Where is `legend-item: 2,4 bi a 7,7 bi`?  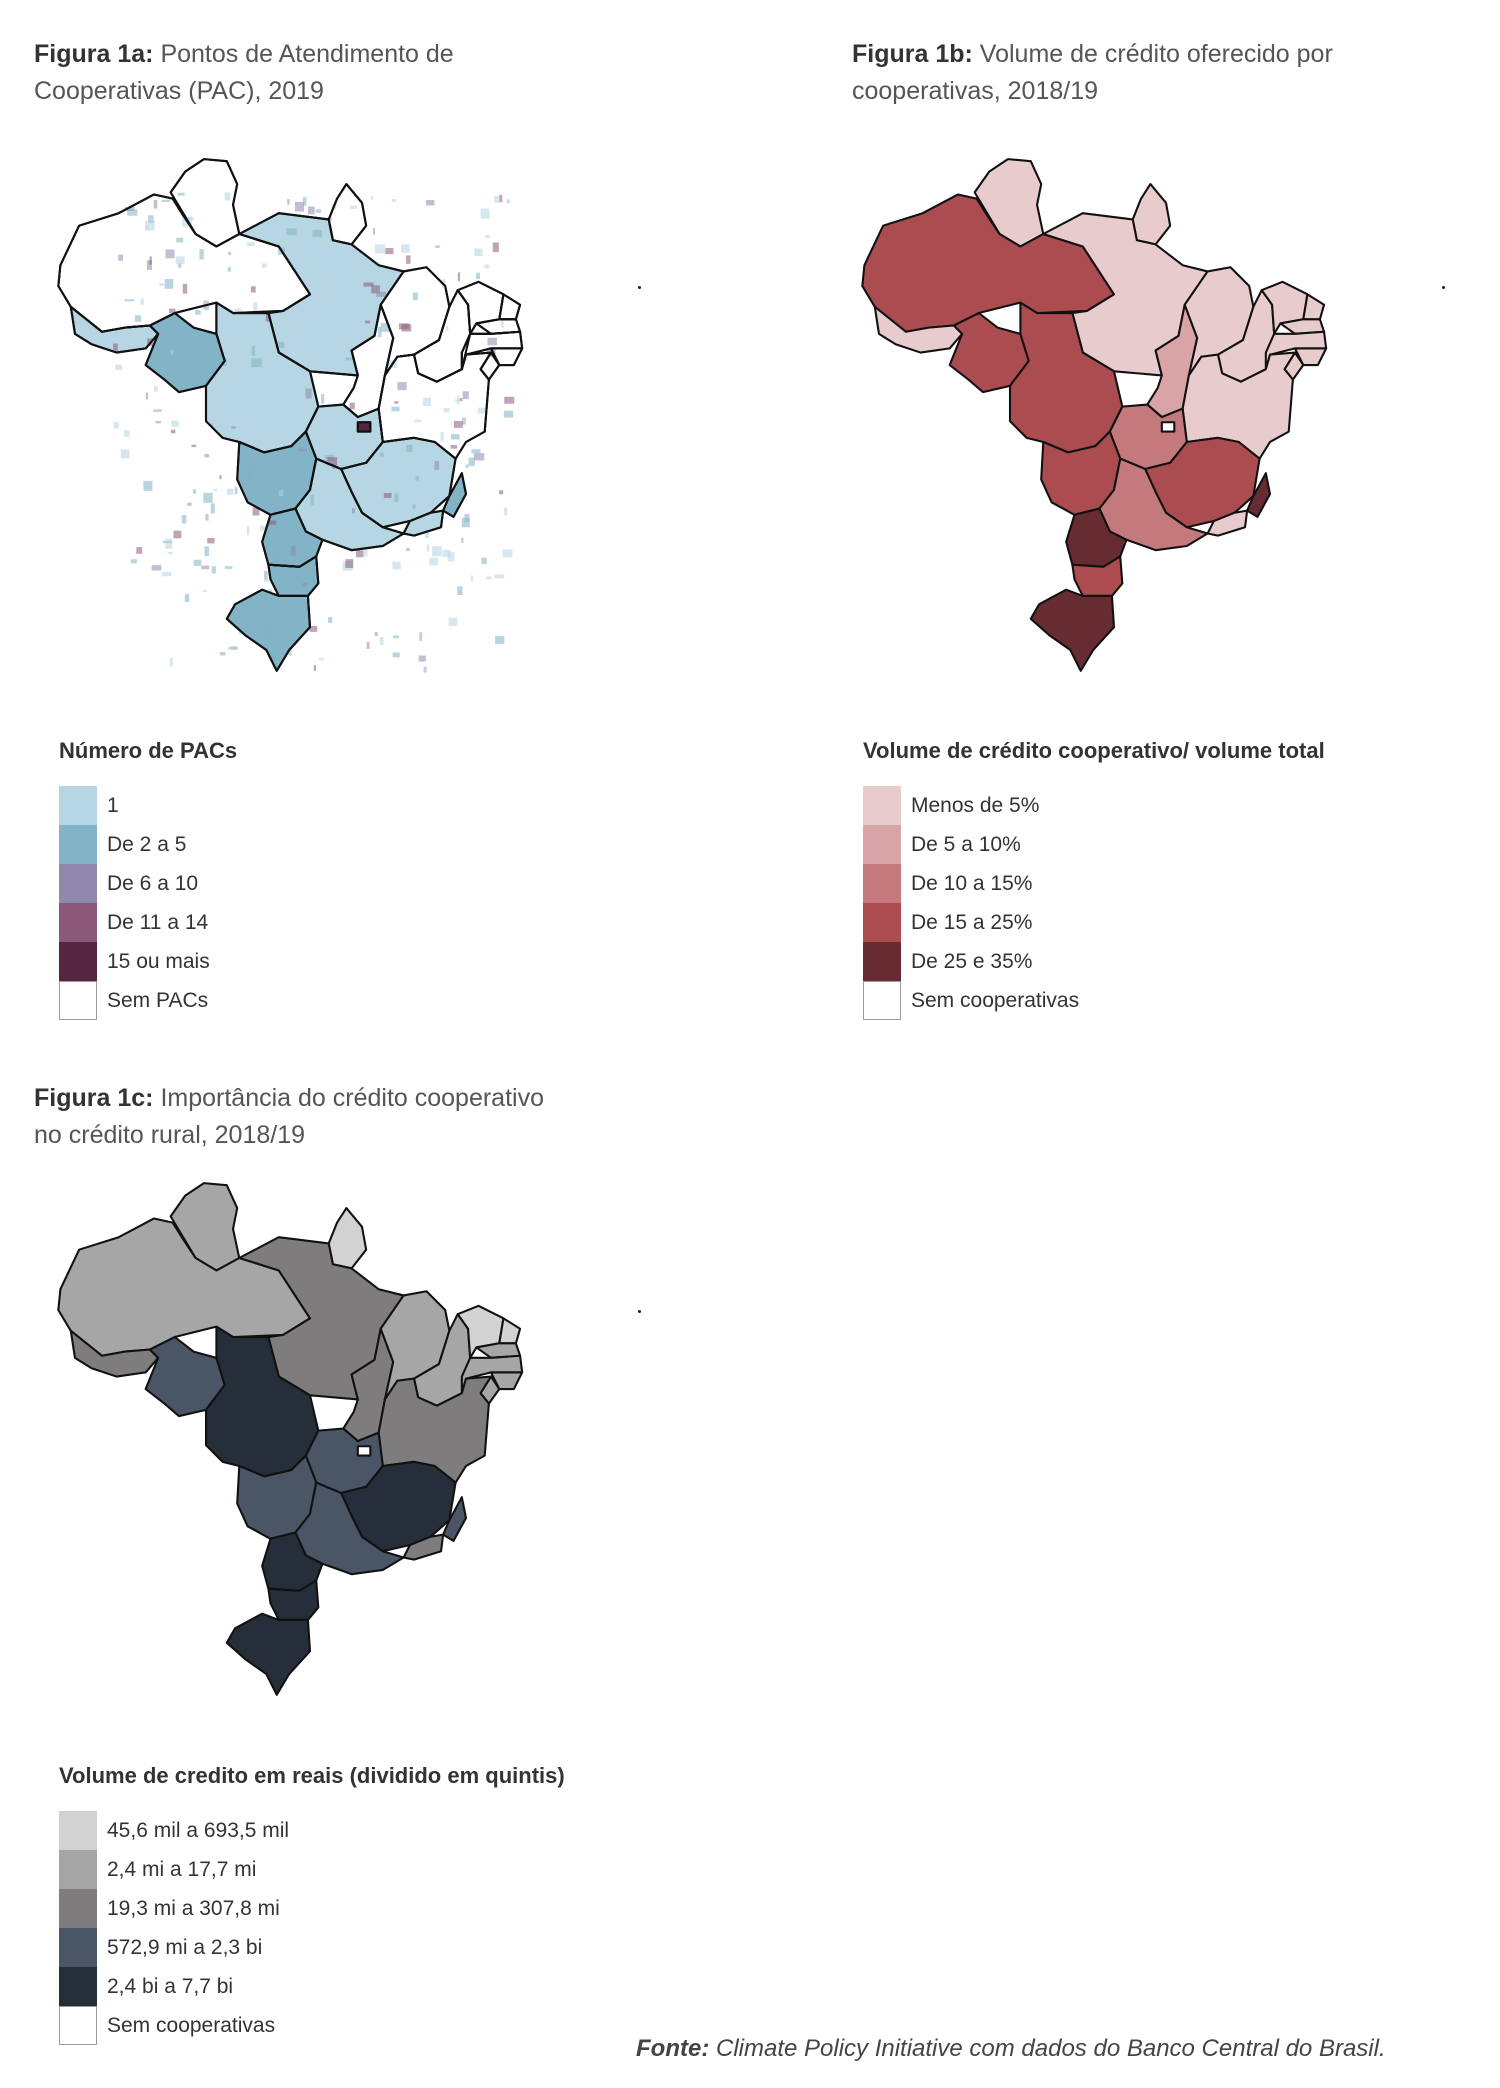 legend-item: 2,4 bi a 7,7 bi is located at coordinates (312, 1986).